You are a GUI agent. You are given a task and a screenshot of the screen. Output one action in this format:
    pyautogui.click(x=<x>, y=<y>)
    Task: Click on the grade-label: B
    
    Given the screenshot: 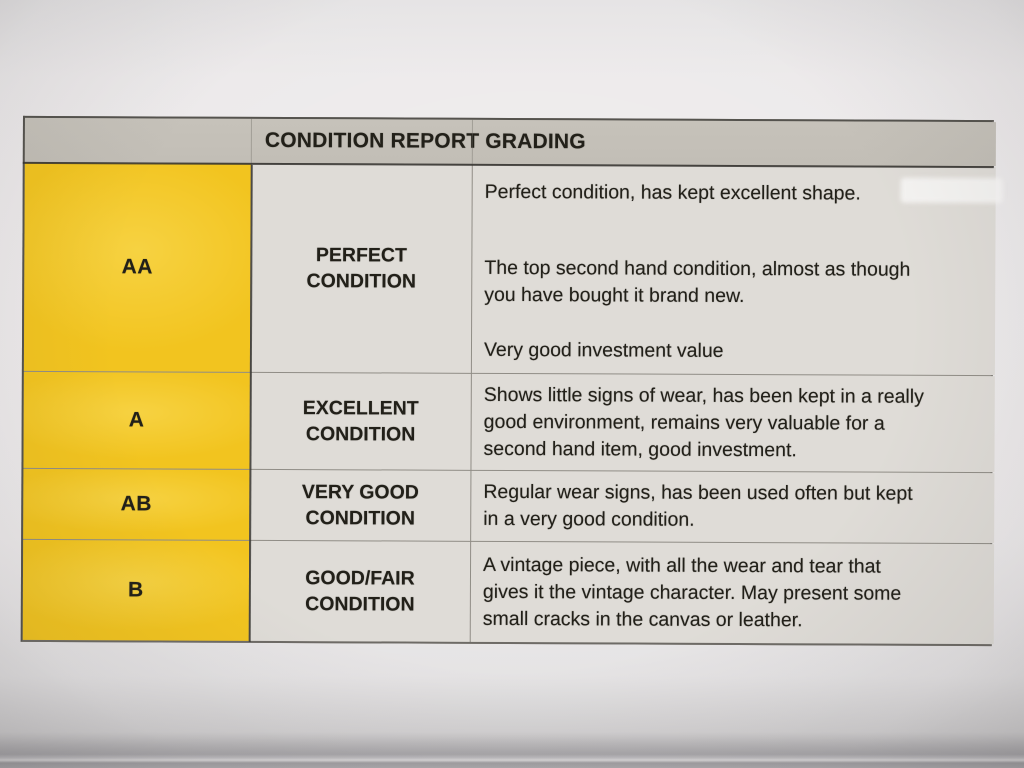 What is the action you would take?
    pyautogui.click(x=136, y=590)
    